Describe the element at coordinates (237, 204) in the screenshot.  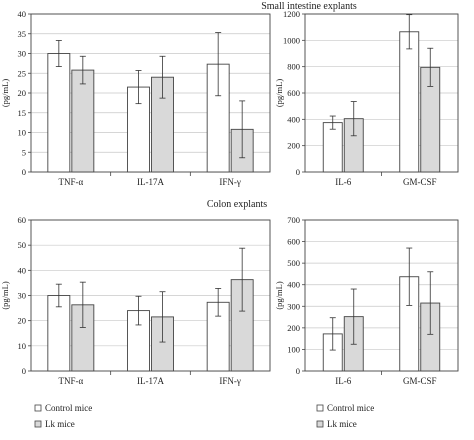
I see `colon-title: Colon explants` at that location.